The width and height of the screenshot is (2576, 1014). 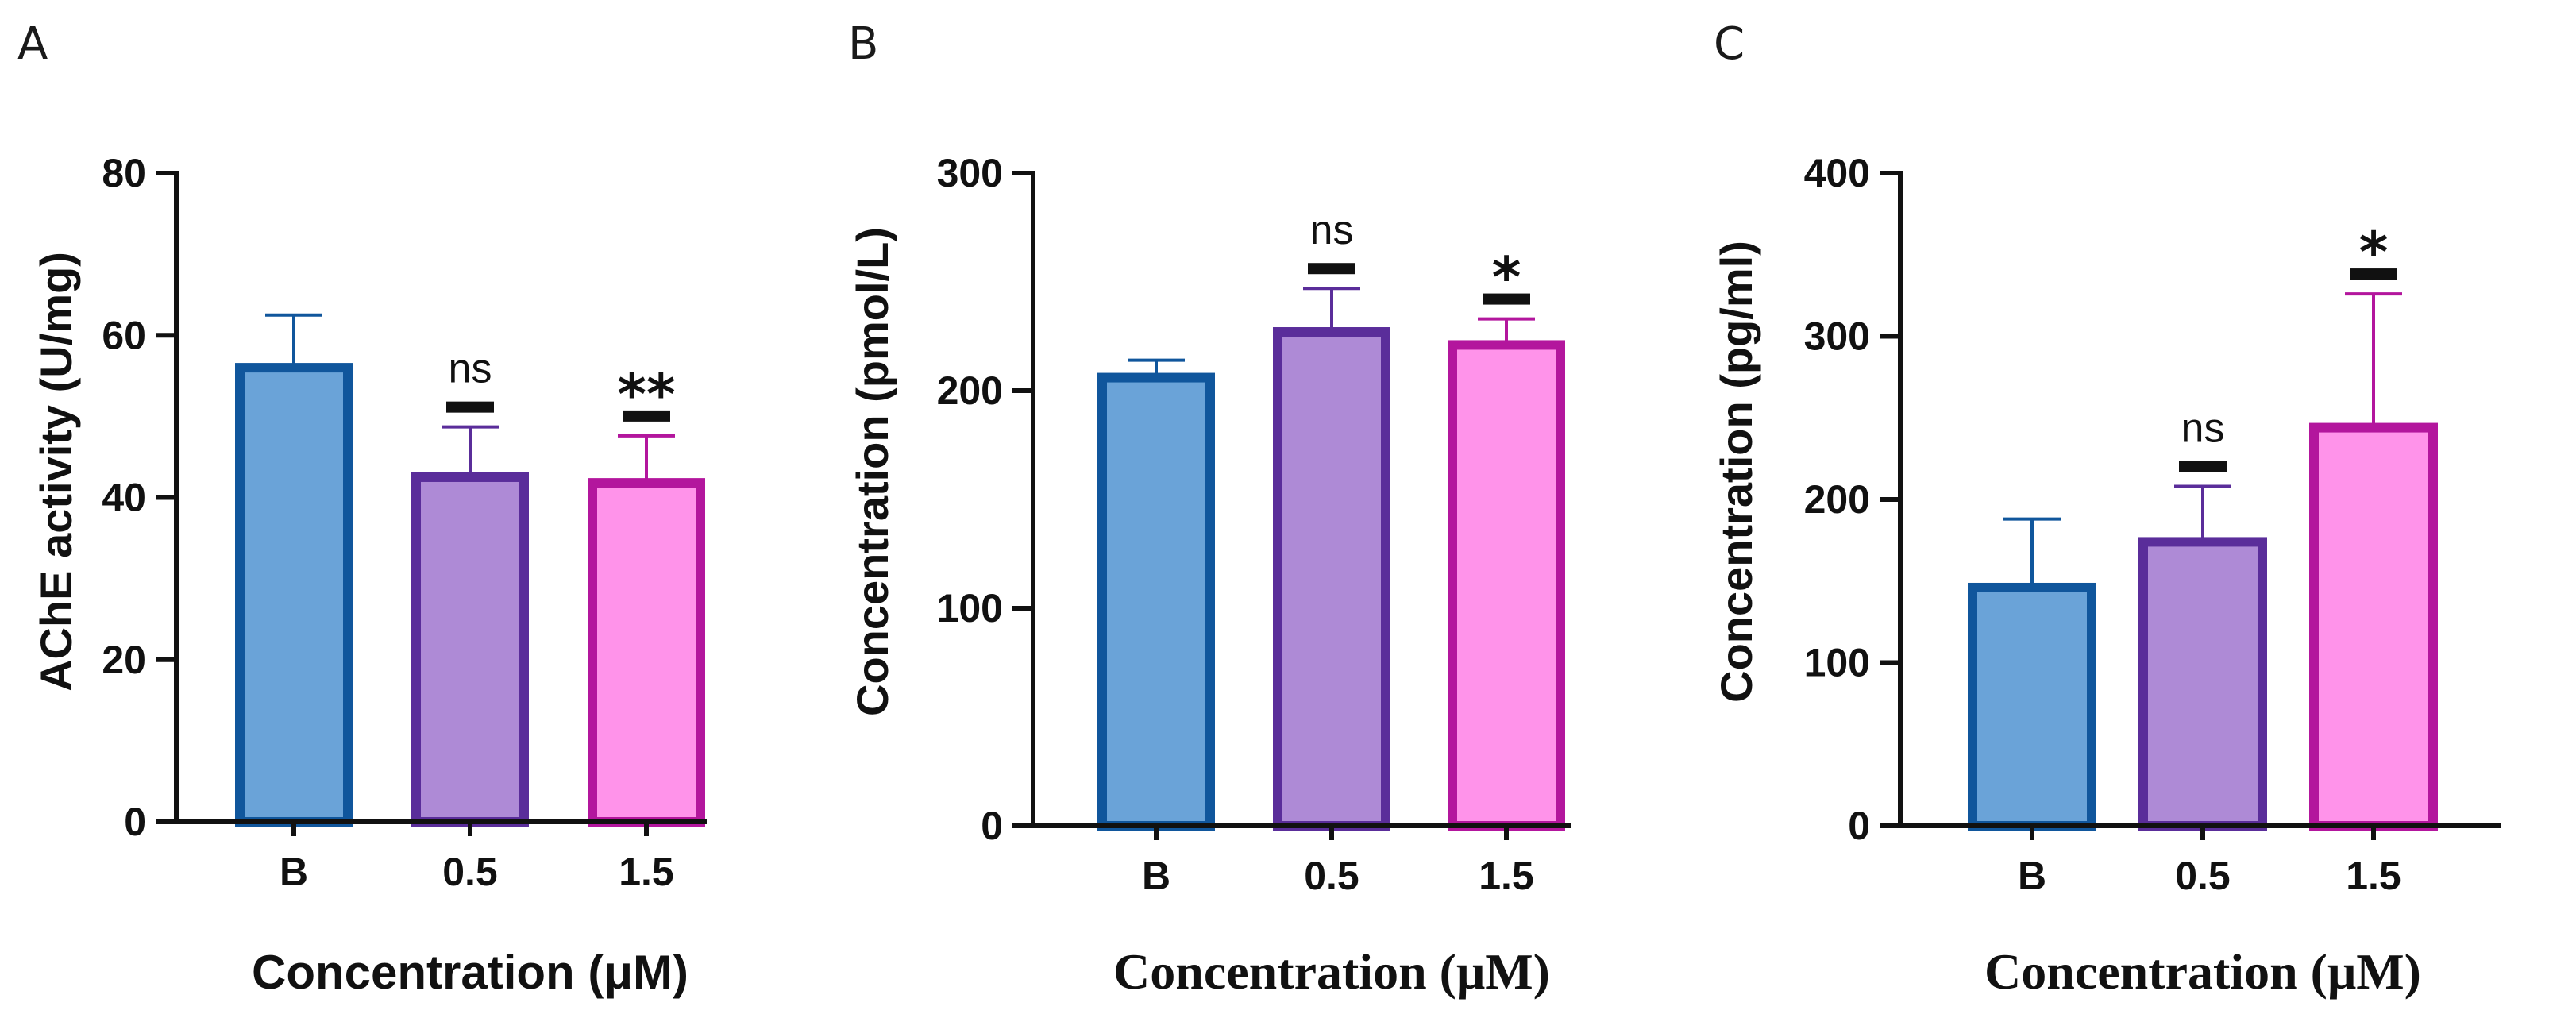 What do you see at coordinates (646, 395) in the screenshot?
I see `significance-label: **` at bounding box center [646, 395].